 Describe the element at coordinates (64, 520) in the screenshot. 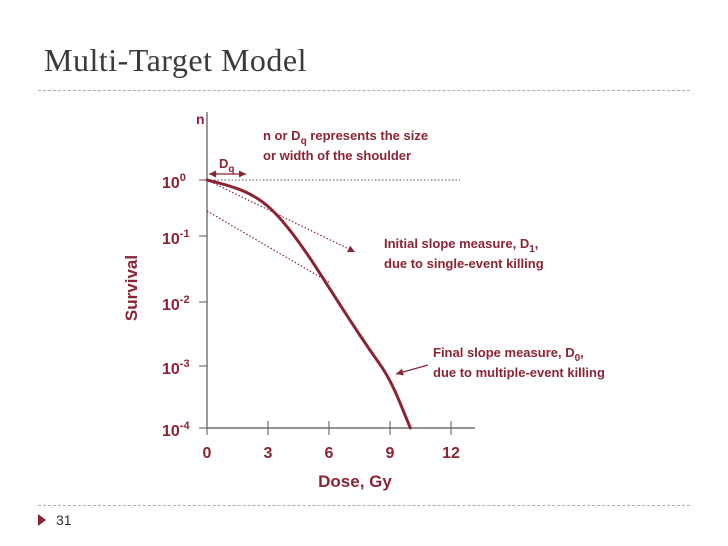

I see `page-number: 31` at that location.